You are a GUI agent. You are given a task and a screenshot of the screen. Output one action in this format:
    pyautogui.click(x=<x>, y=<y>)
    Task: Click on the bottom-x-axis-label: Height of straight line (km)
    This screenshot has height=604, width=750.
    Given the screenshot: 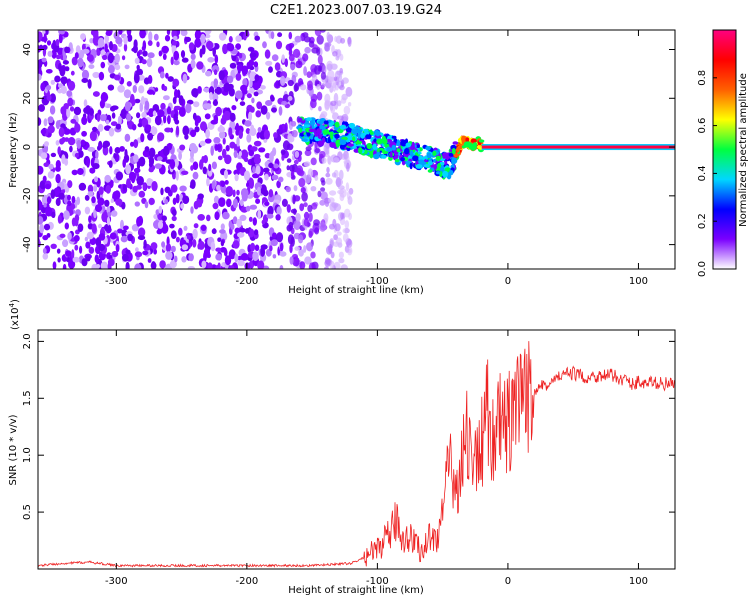 What is the action you would take?
    pyautogui.click(x=356, y=590)
    